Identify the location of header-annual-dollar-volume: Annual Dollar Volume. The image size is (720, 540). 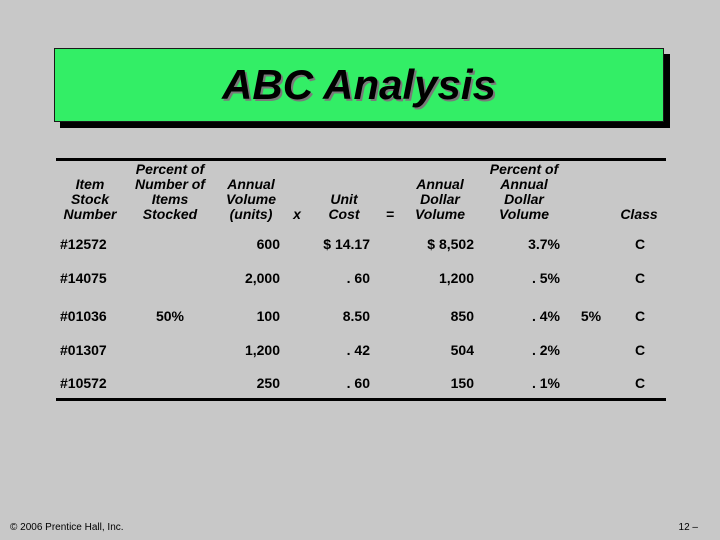
(440, 199).